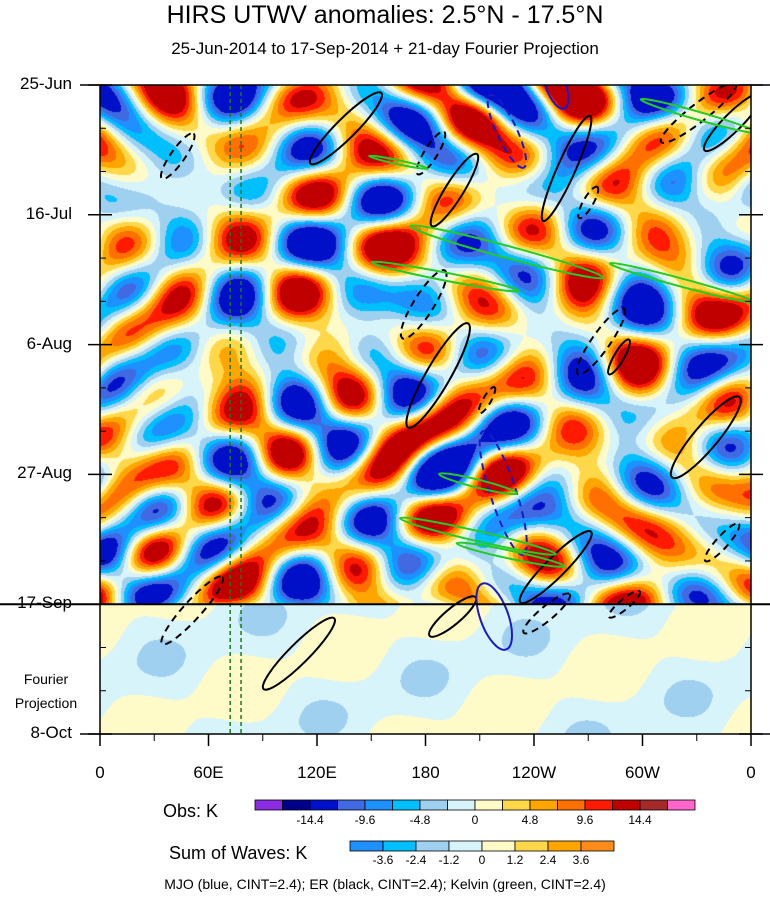 The image size is (770, 899). I want to click on projection-label-line2: Projection, so click(46, 703).